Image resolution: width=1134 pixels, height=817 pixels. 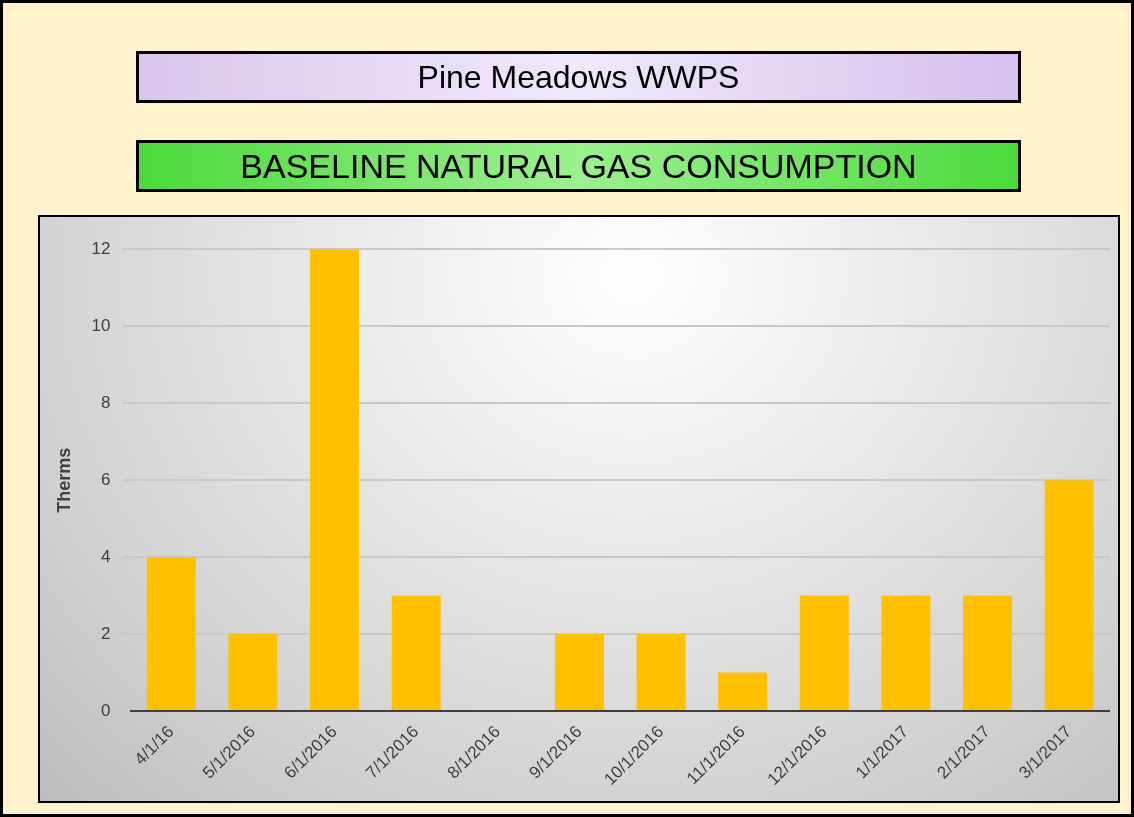 I want to click on y-tick-label: 0, so click(x=106, y=710).